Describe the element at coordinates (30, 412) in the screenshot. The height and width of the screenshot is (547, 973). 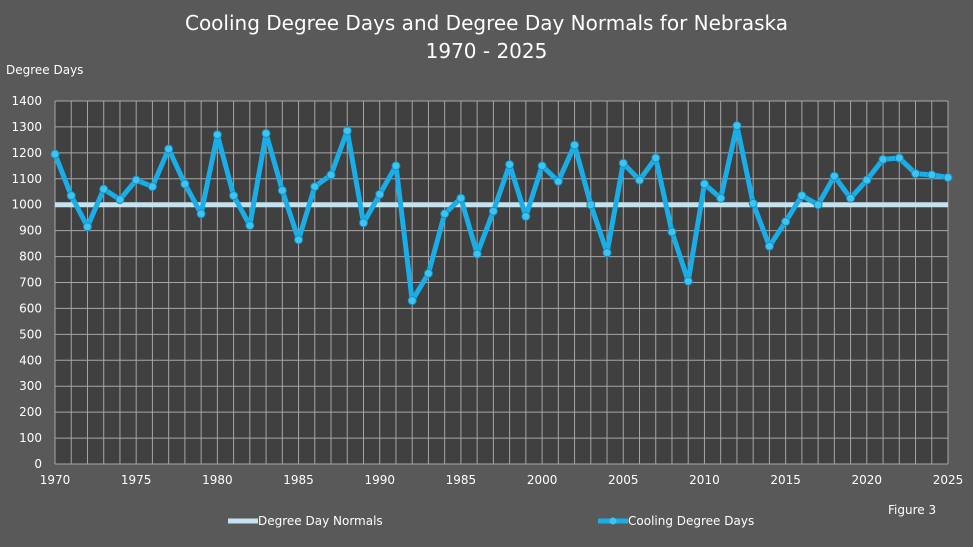
I see `y-tick-label: 200` at that location.